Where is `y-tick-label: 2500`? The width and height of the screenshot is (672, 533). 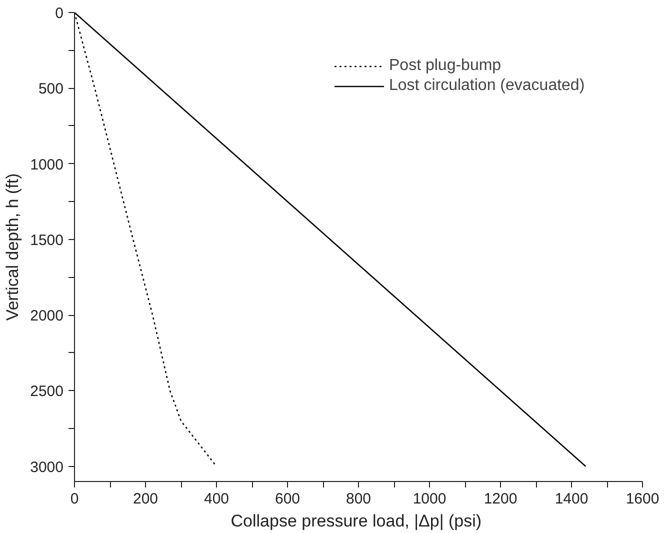 y-tick-label: 2500 is located at coordinates (47, 391).